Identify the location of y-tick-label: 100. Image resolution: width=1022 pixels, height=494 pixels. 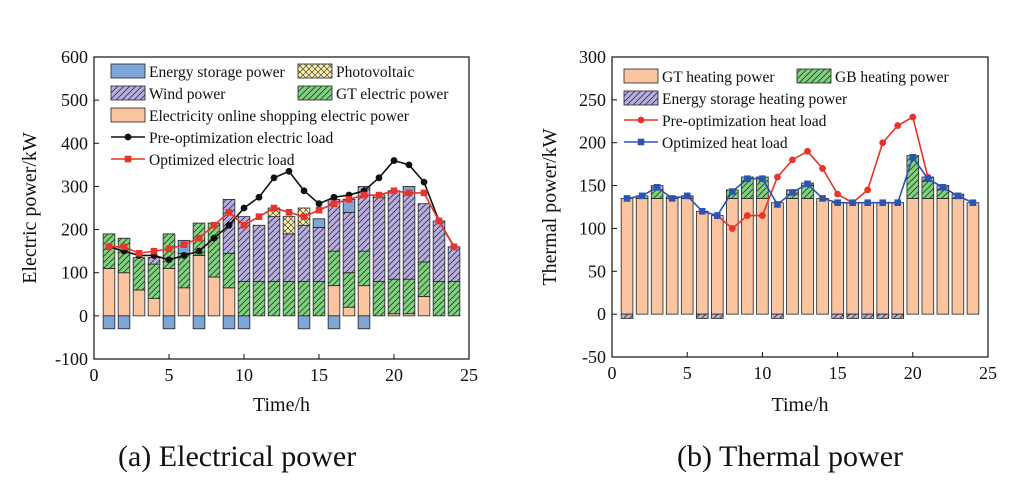
(592, 228).